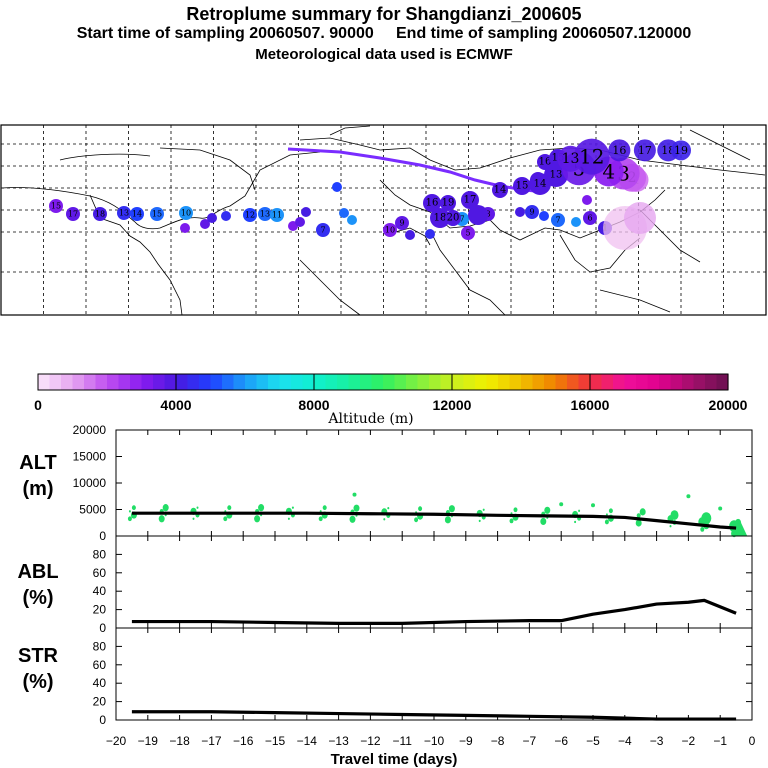  I want to click on abl-ytick-label: 40, so click(100, 591).